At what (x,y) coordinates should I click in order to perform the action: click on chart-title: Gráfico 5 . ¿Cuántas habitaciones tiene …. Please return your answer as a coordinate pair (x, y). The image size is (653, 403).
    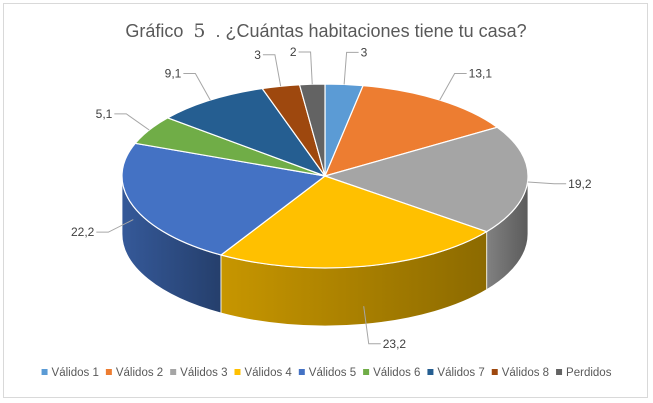
    Looking at the image, I should click on (325, 31).